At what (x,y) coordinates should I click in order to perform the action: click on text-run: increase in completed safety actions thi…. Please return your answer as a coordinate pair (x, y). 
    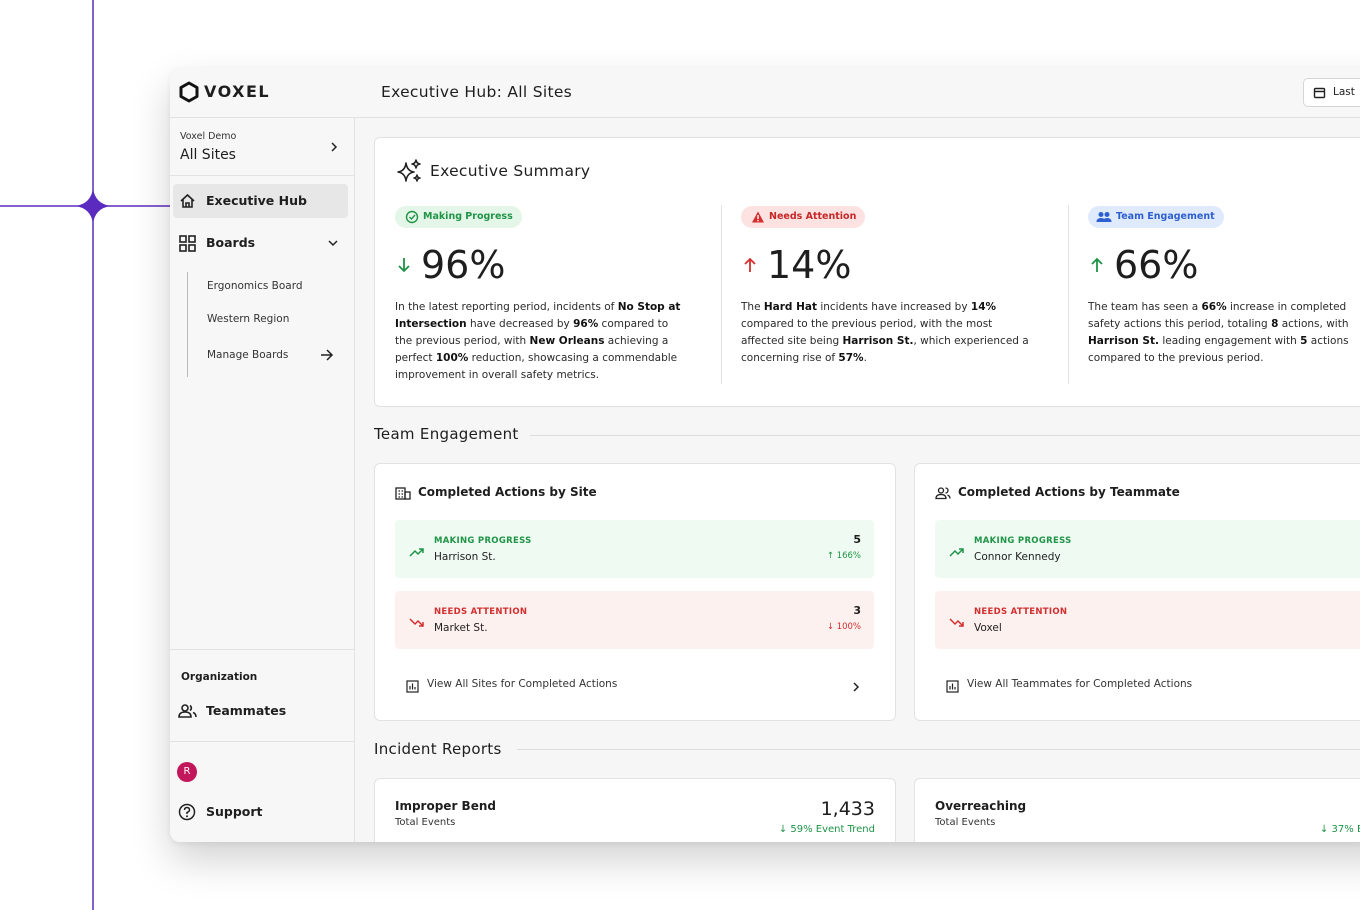
    Looking at the image, I should click on (1217, 315).